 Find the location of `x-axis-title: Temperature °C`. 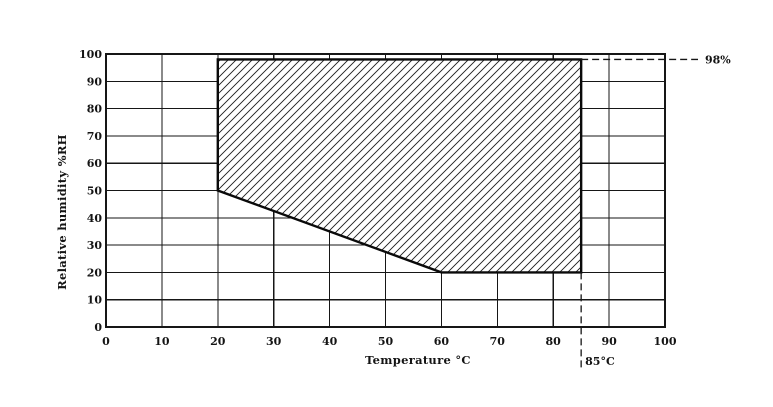

x-axis-title: Temperature °C is located at coordinates (418, 360).